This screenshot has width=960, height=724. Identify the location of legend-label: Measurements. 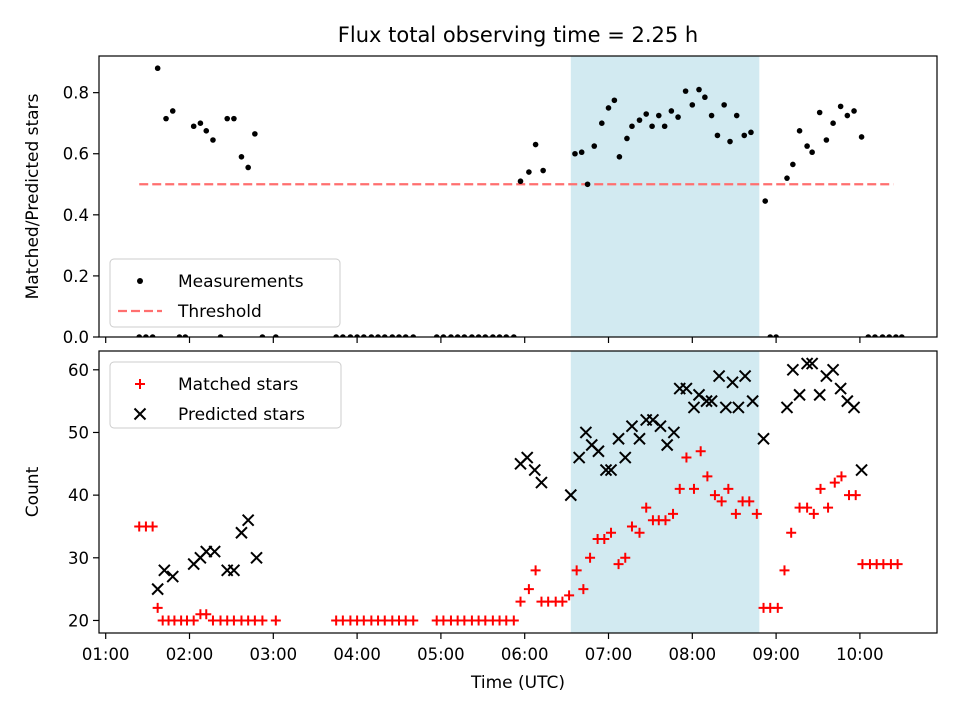
(241, 282).